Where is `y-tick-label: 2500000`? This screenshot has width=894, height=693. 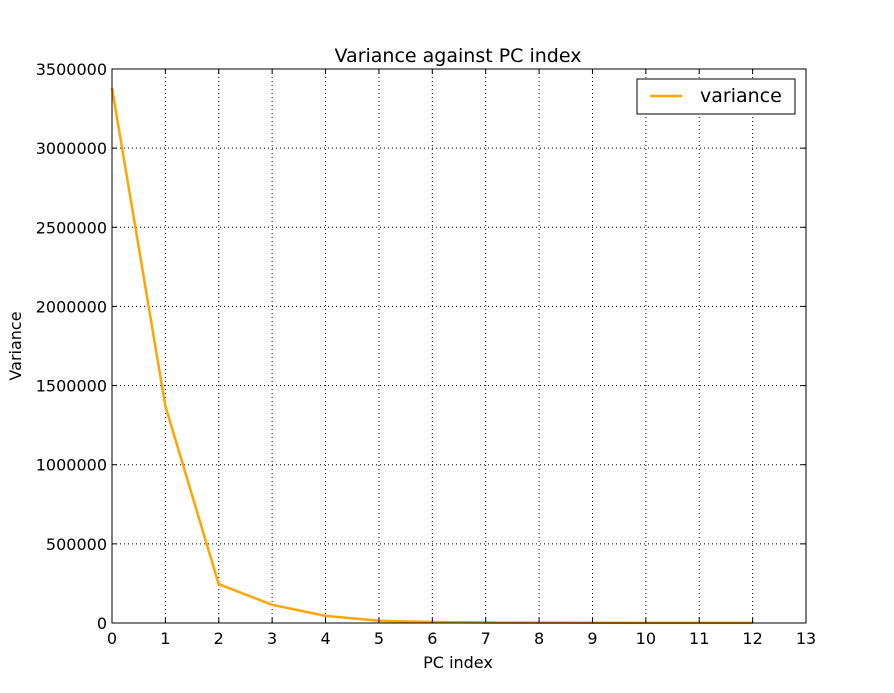
y-tick-label: 2500000 is located at coordinates (71, 227).